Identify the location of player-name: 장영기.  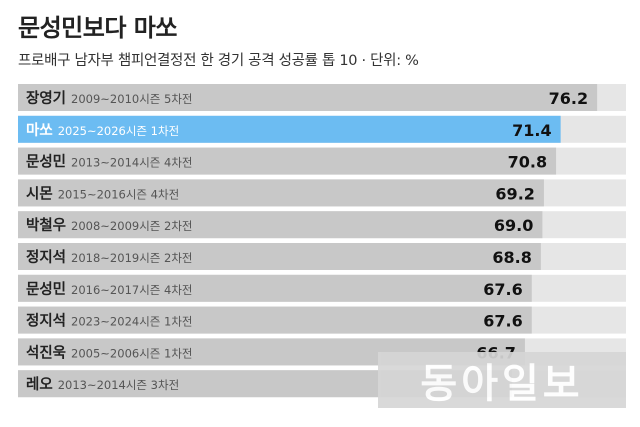
(46, 98).